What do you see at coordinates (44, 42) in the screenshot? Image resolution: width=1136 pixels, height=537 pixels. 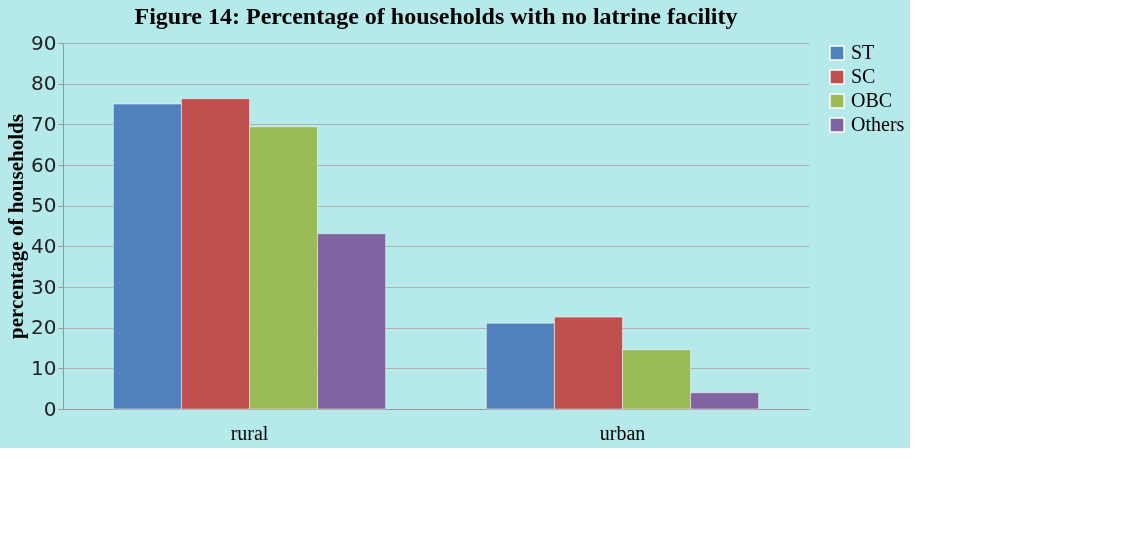 I see `y-tick-label: 90` at bounding box center [44, 42].